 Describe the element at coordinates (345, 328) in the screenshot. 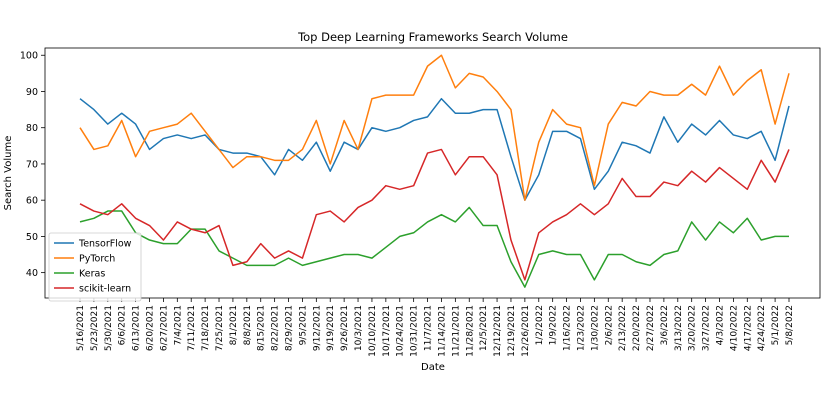

I see `x-tick-label: 9/26/2021` at that location.